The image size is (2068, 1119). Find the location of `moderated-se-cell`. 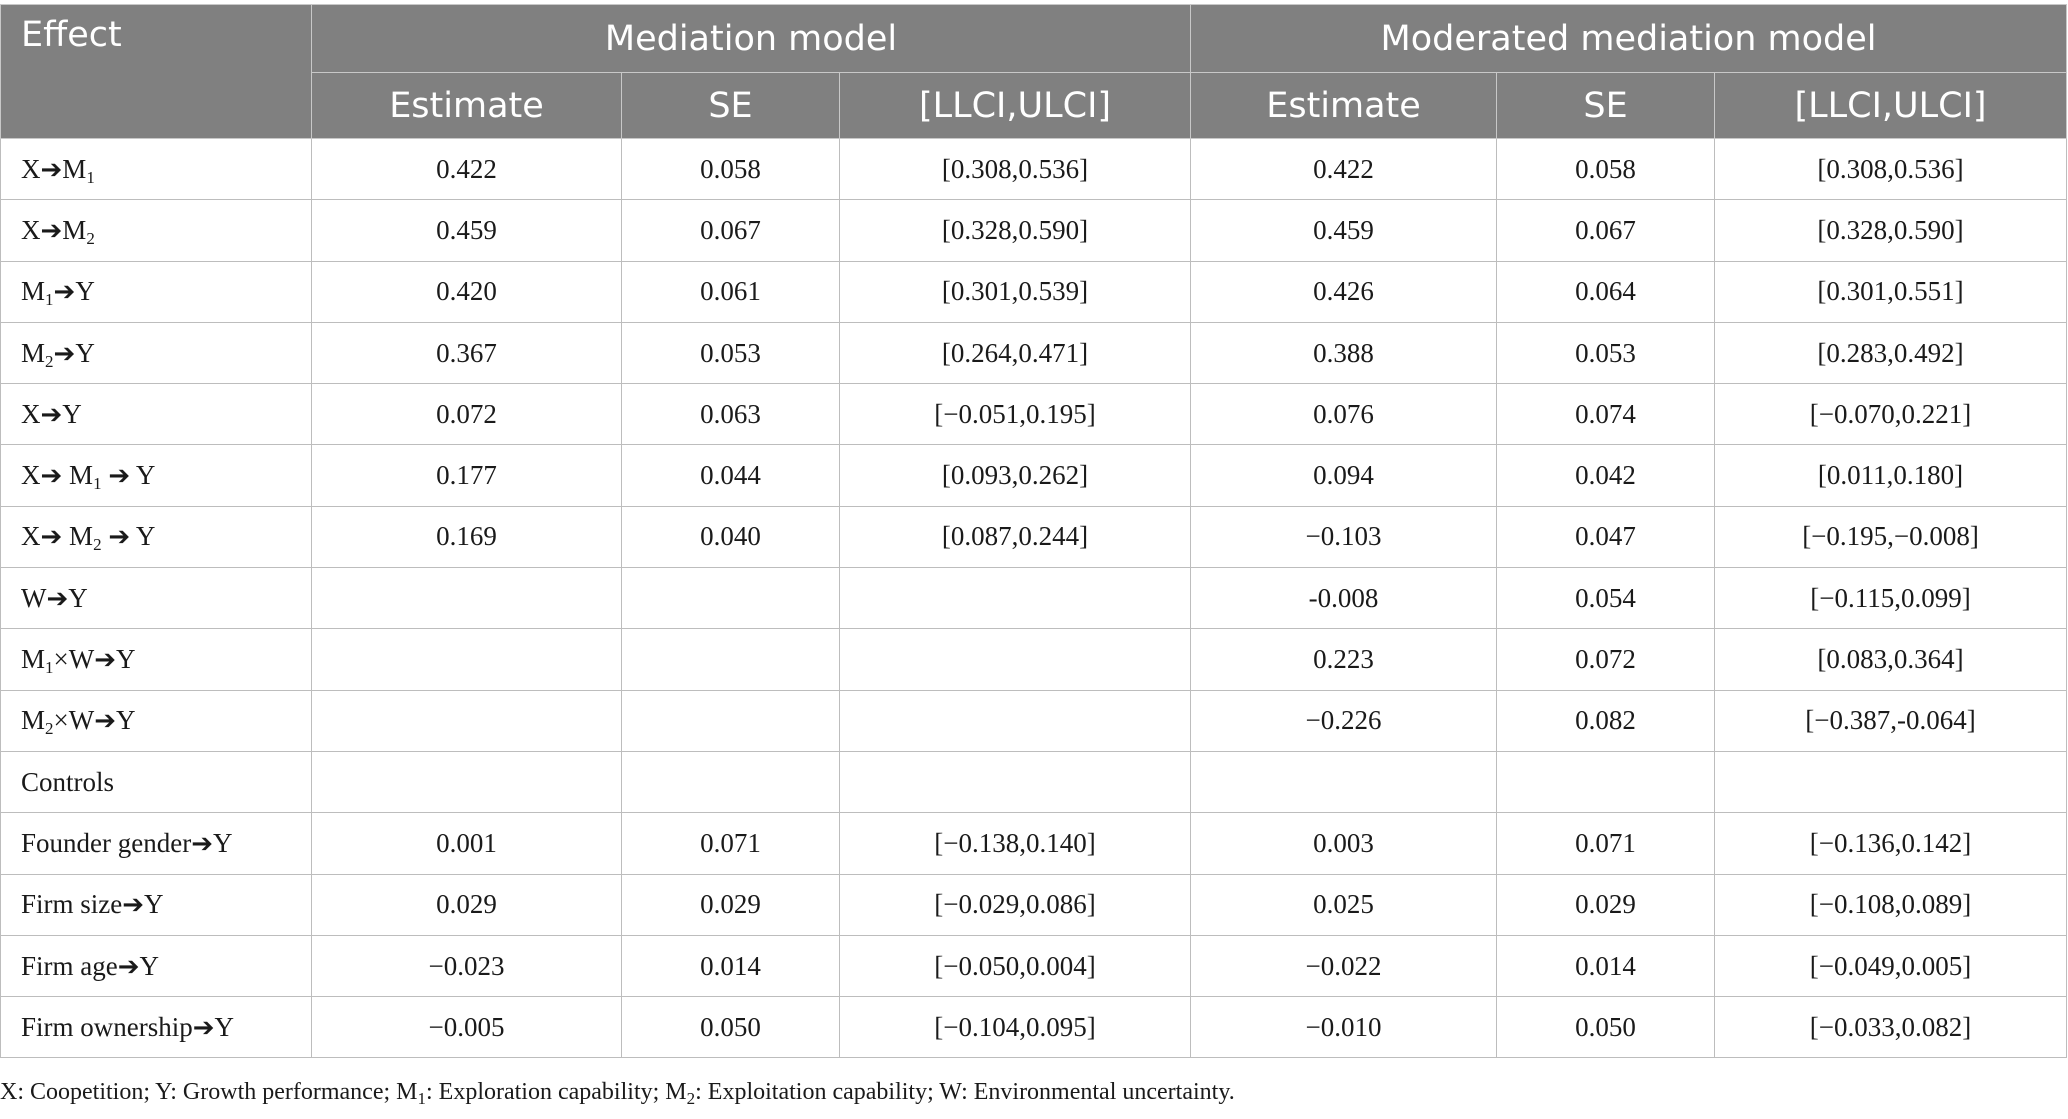

moderated-se-cell is located at coordinates (1606, 782).